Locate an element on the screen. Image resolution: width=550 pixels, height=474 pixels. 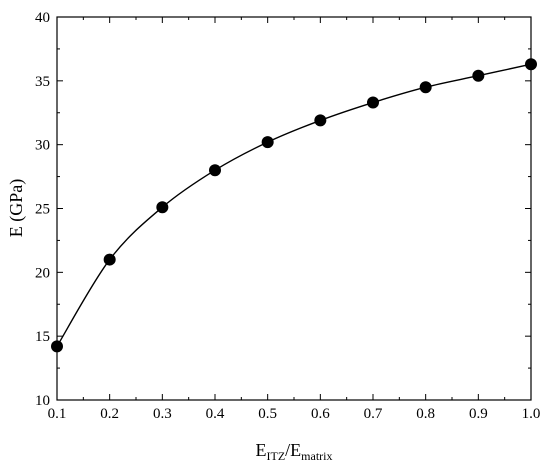
x-tick-label: 0.3 is located at coordinates (162, 414).